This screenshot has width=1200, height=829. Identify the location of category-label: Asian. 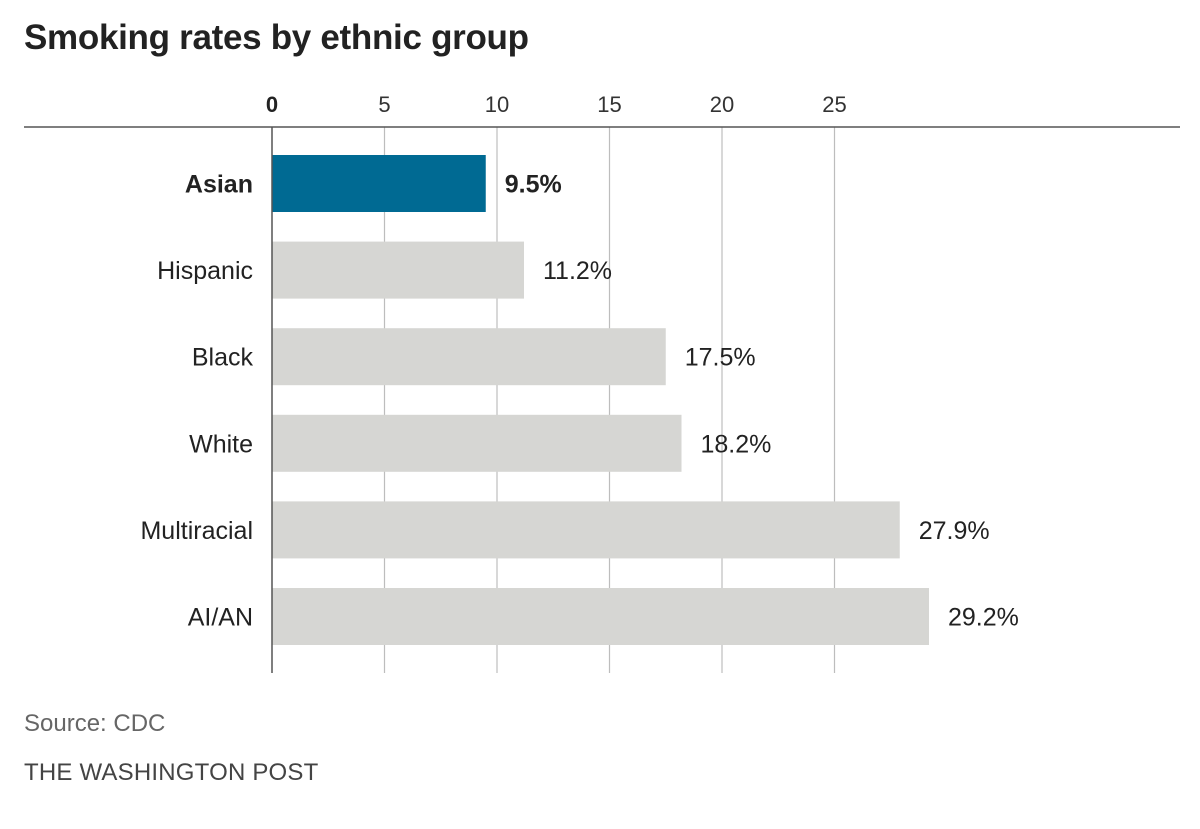
(219, 185).